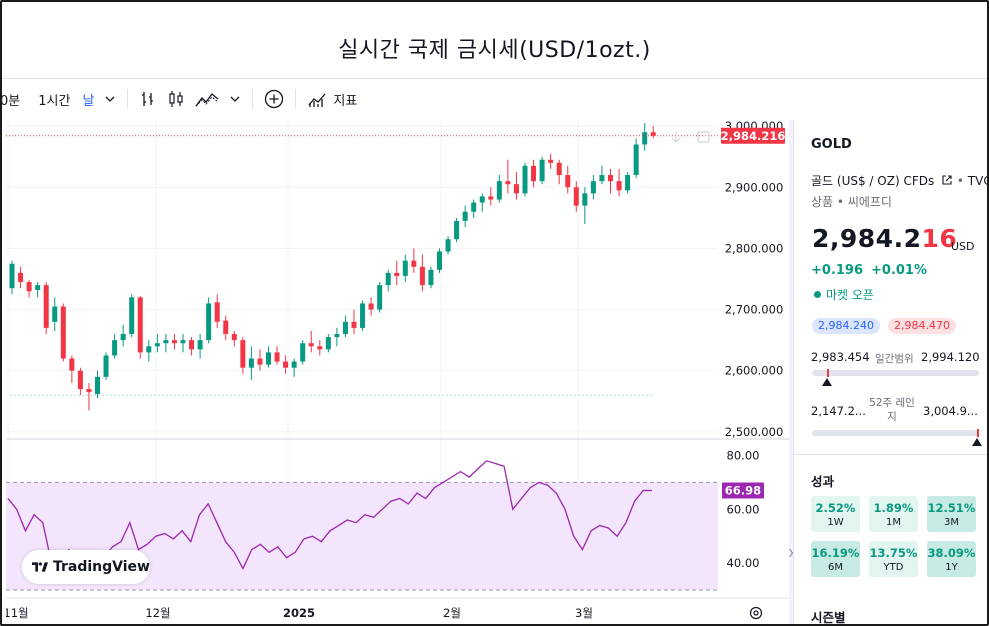 This screenshot has width=989, height=626. I want to click on time-axis-label: 2월, so click(452, 613).